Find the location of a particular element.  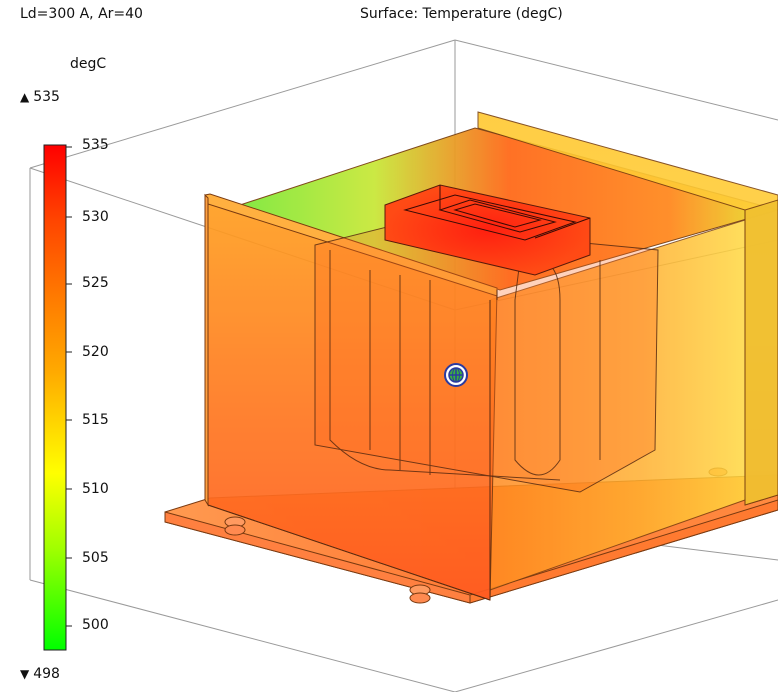

colorbar-min: ▼ 498 is located at coordinates (40, 674).